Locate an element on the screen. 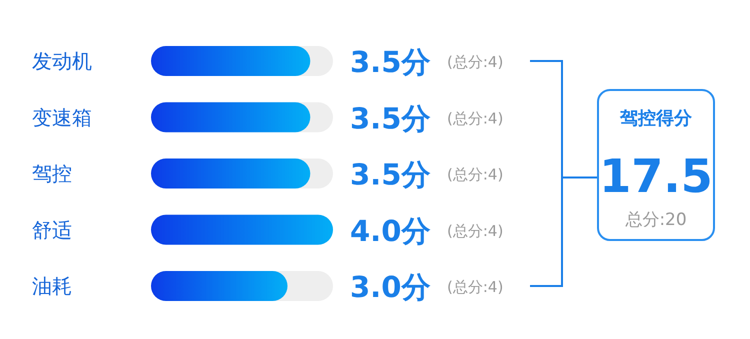 The image size is (750, 339). text: 17.5 is located at coordinates (656, 176).